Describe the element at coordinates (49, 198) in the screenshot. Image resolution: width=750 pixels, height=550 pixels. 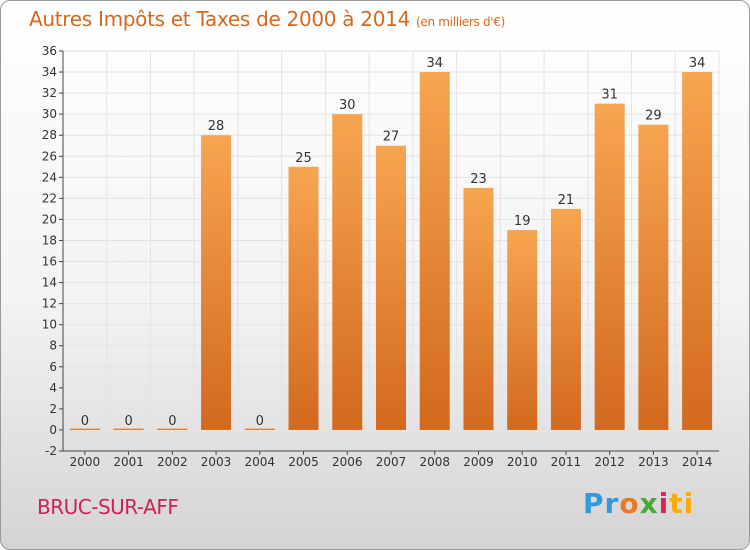
I see `y-tick-label: 22` at that location.